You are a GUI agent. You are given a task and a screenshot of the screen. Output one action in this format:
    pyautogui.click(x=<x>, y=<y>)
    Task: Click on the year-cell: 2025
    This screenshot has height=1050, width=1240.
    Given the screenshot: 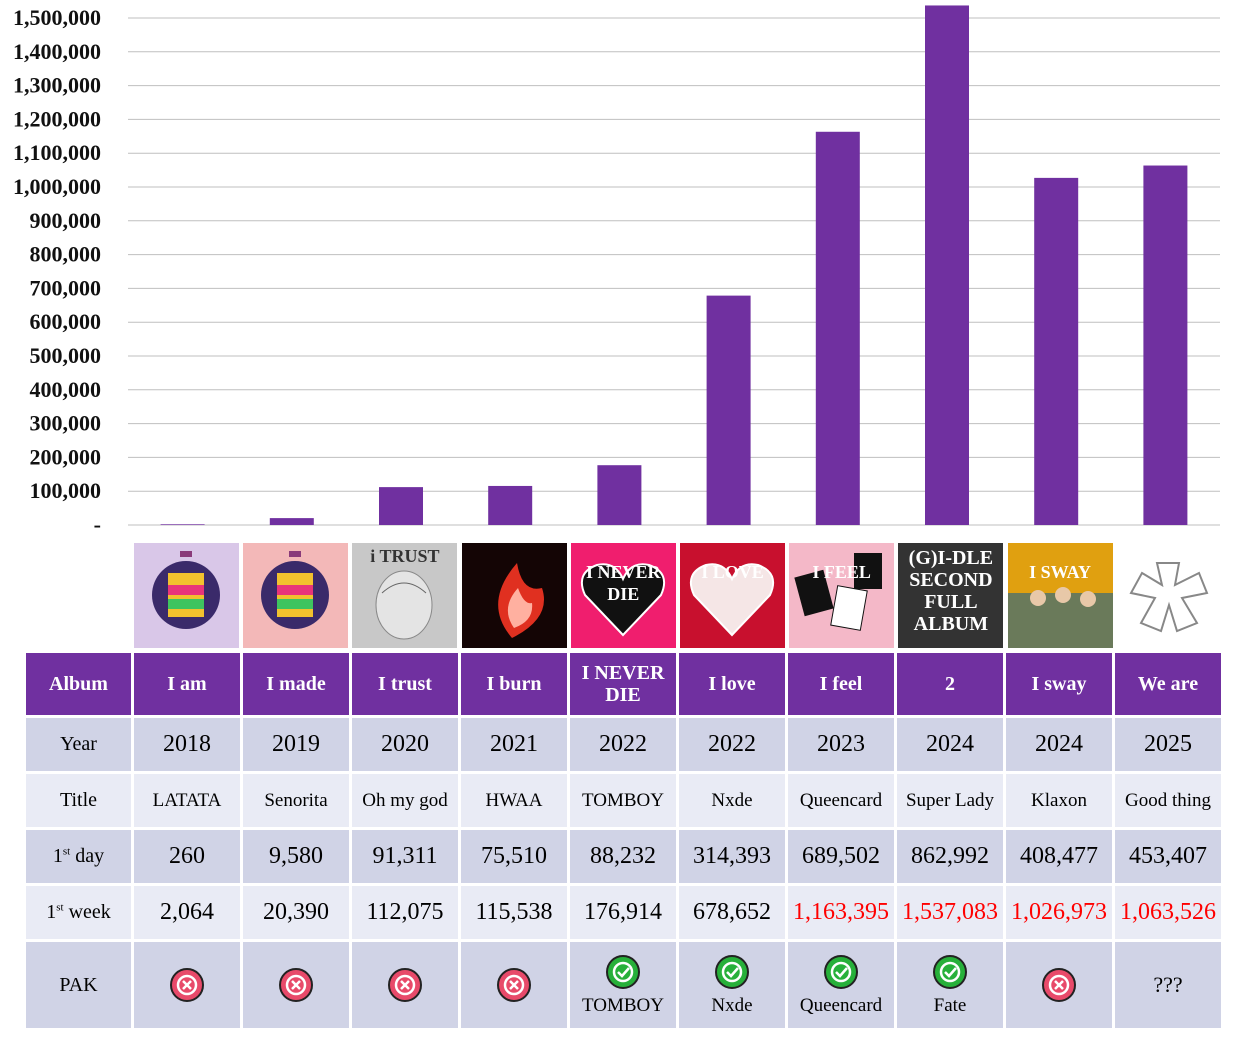 What is the action you would take?
    pyautogui.click(x=1168, y=744)
    